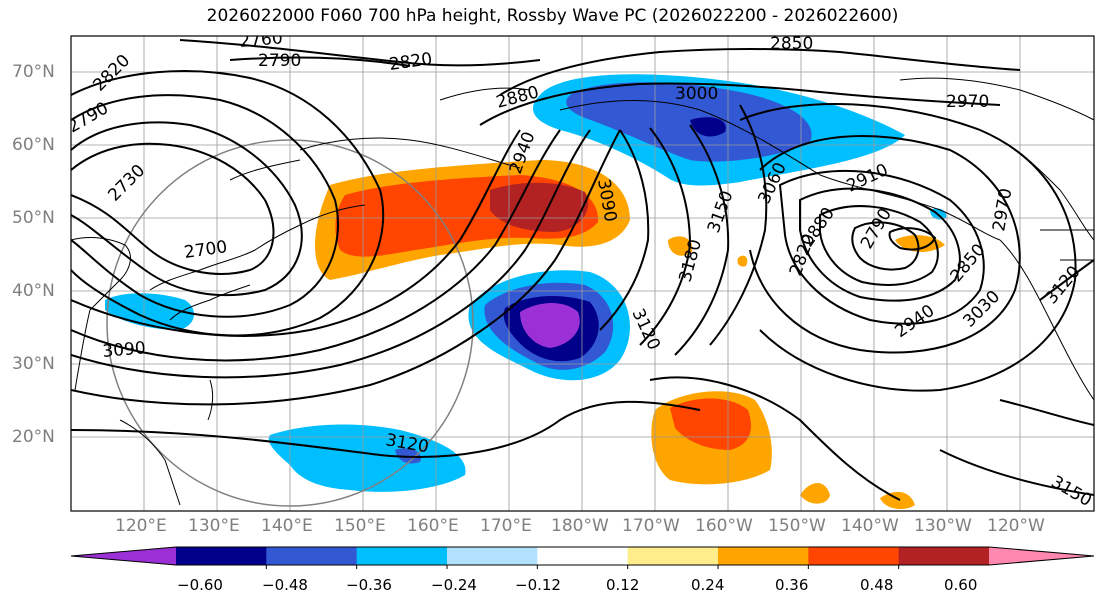 The height and width of the screenshot is (604, 1105). Describe the element at coordinates (261, 40) in the screenshot. I see `contour-label: 2760` at that location.